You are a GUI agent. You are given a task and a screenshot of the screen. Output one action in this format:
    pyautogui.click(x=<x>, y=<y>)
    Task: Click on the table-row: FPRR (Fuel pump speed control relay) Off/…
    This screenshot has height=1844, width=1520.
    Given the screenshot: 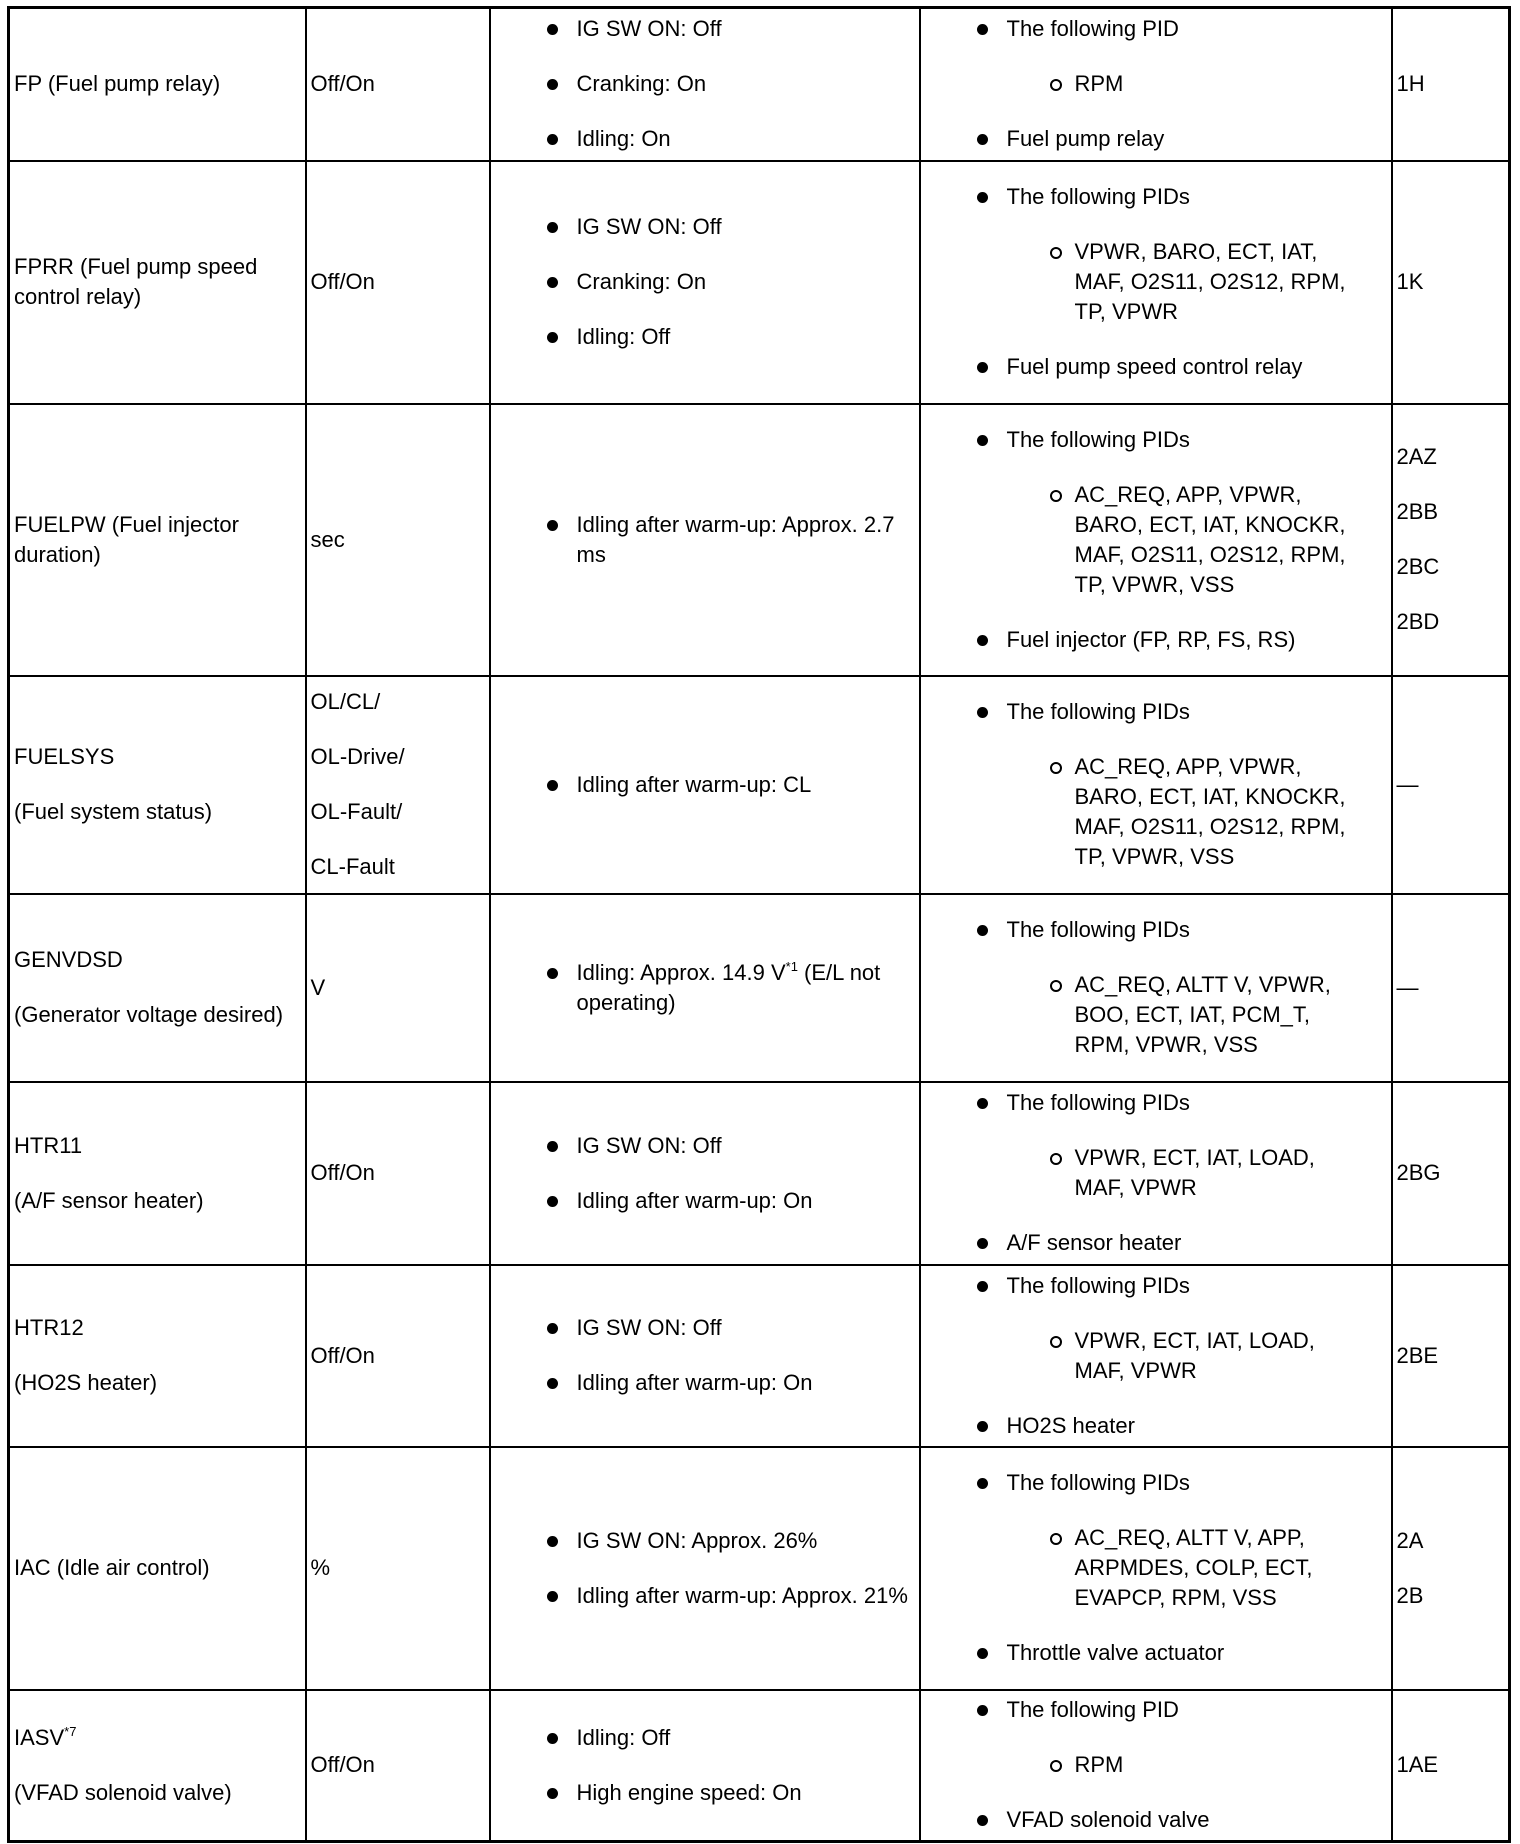 What is the action you would take?
    pyautogui.click(x=759, y=282)
    